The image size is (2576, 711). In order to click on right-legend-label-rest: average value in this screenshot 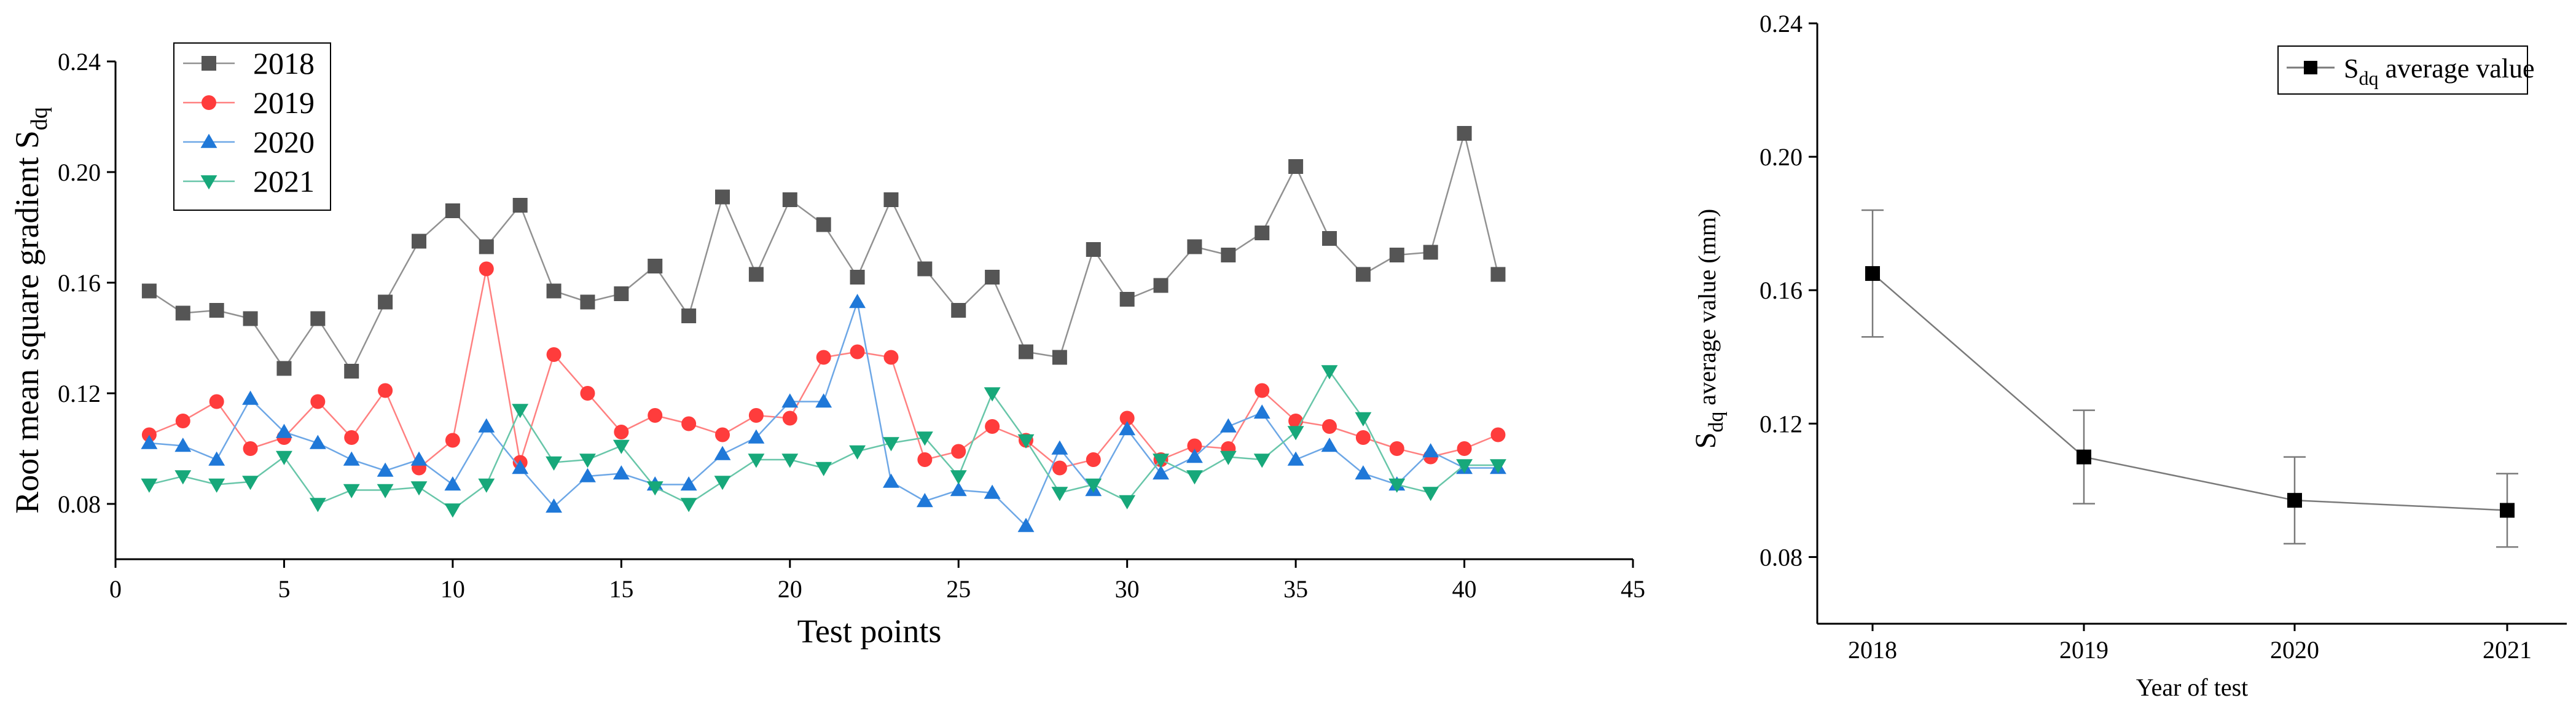, I will do `click(2456, 68)`.